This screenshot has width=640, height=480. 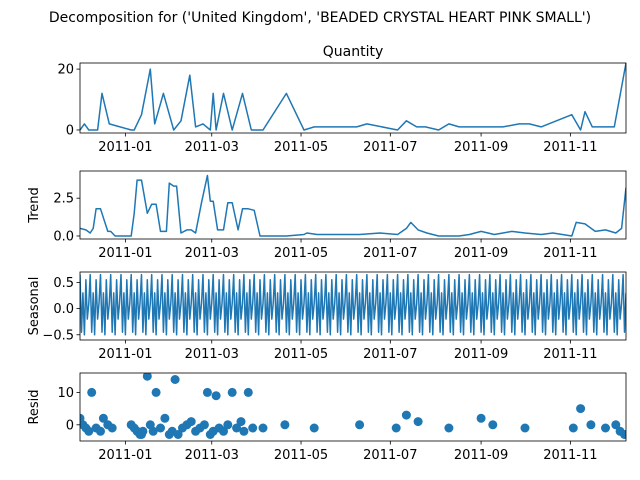 I want to click on y-tick-label: −0.5, so click(x=58, y=335).